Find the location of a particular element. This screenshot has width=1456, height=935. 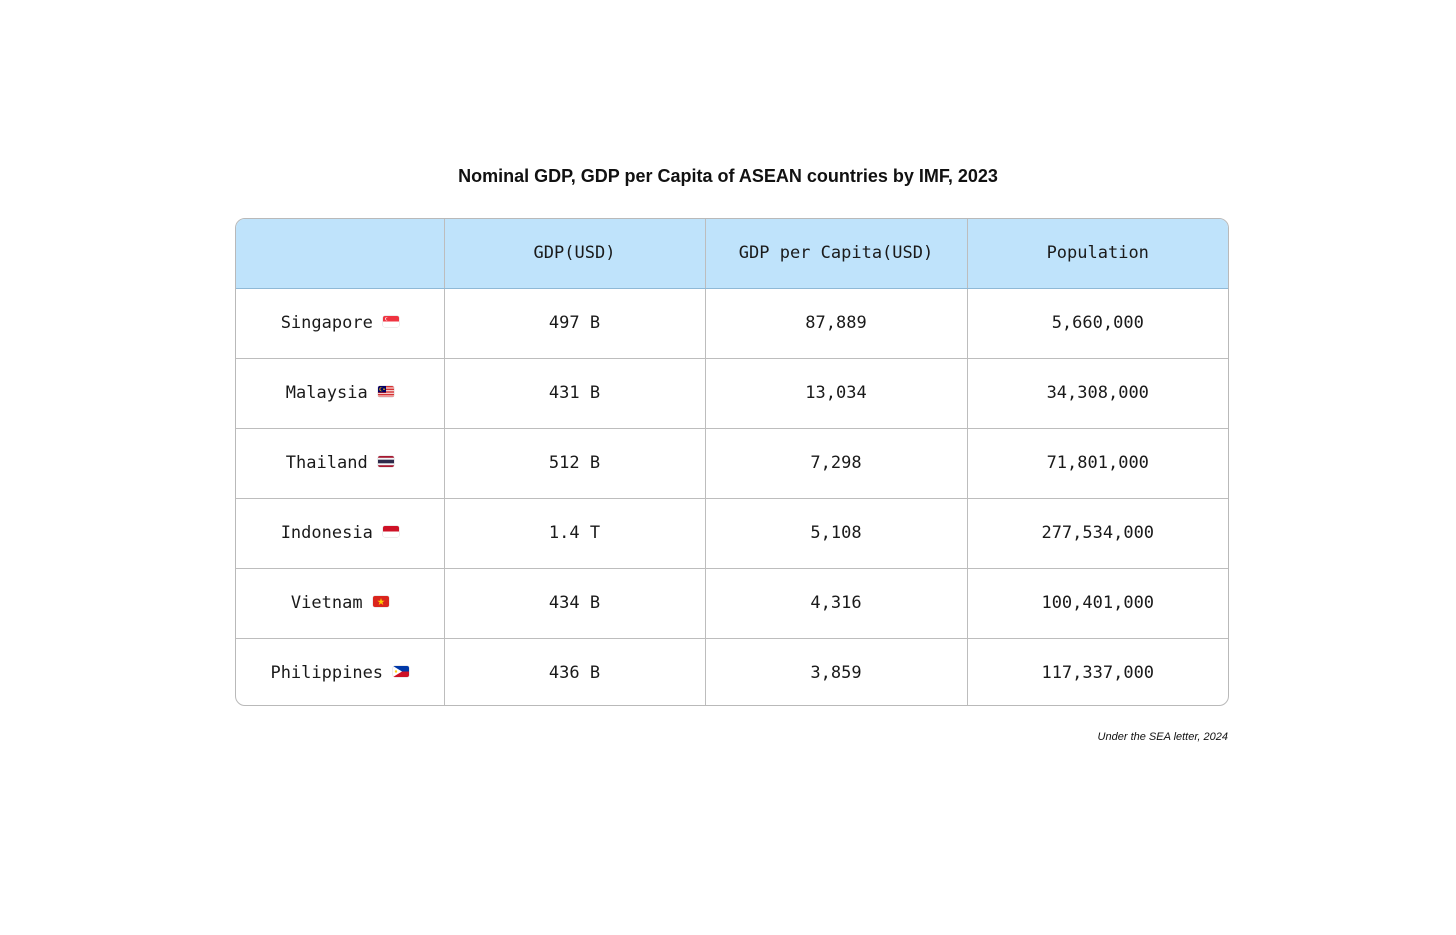

country-cell: Thailand is located at coordinates (340, 463).